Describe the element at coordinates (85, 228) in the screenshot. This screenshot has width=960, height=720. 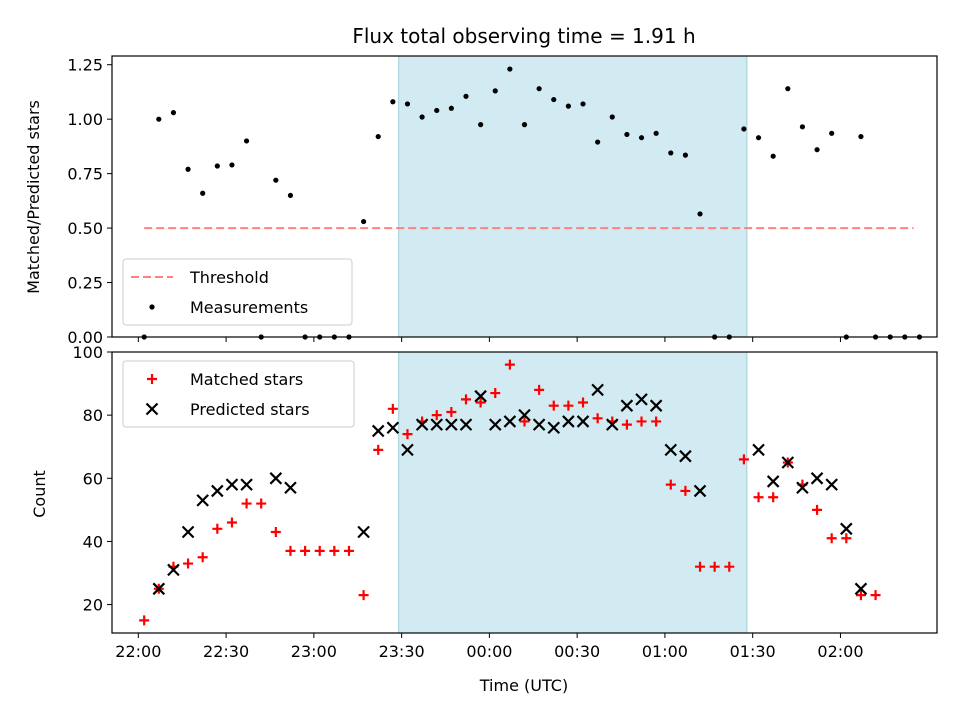
I see `y-tick-label: 0.50` at that location.